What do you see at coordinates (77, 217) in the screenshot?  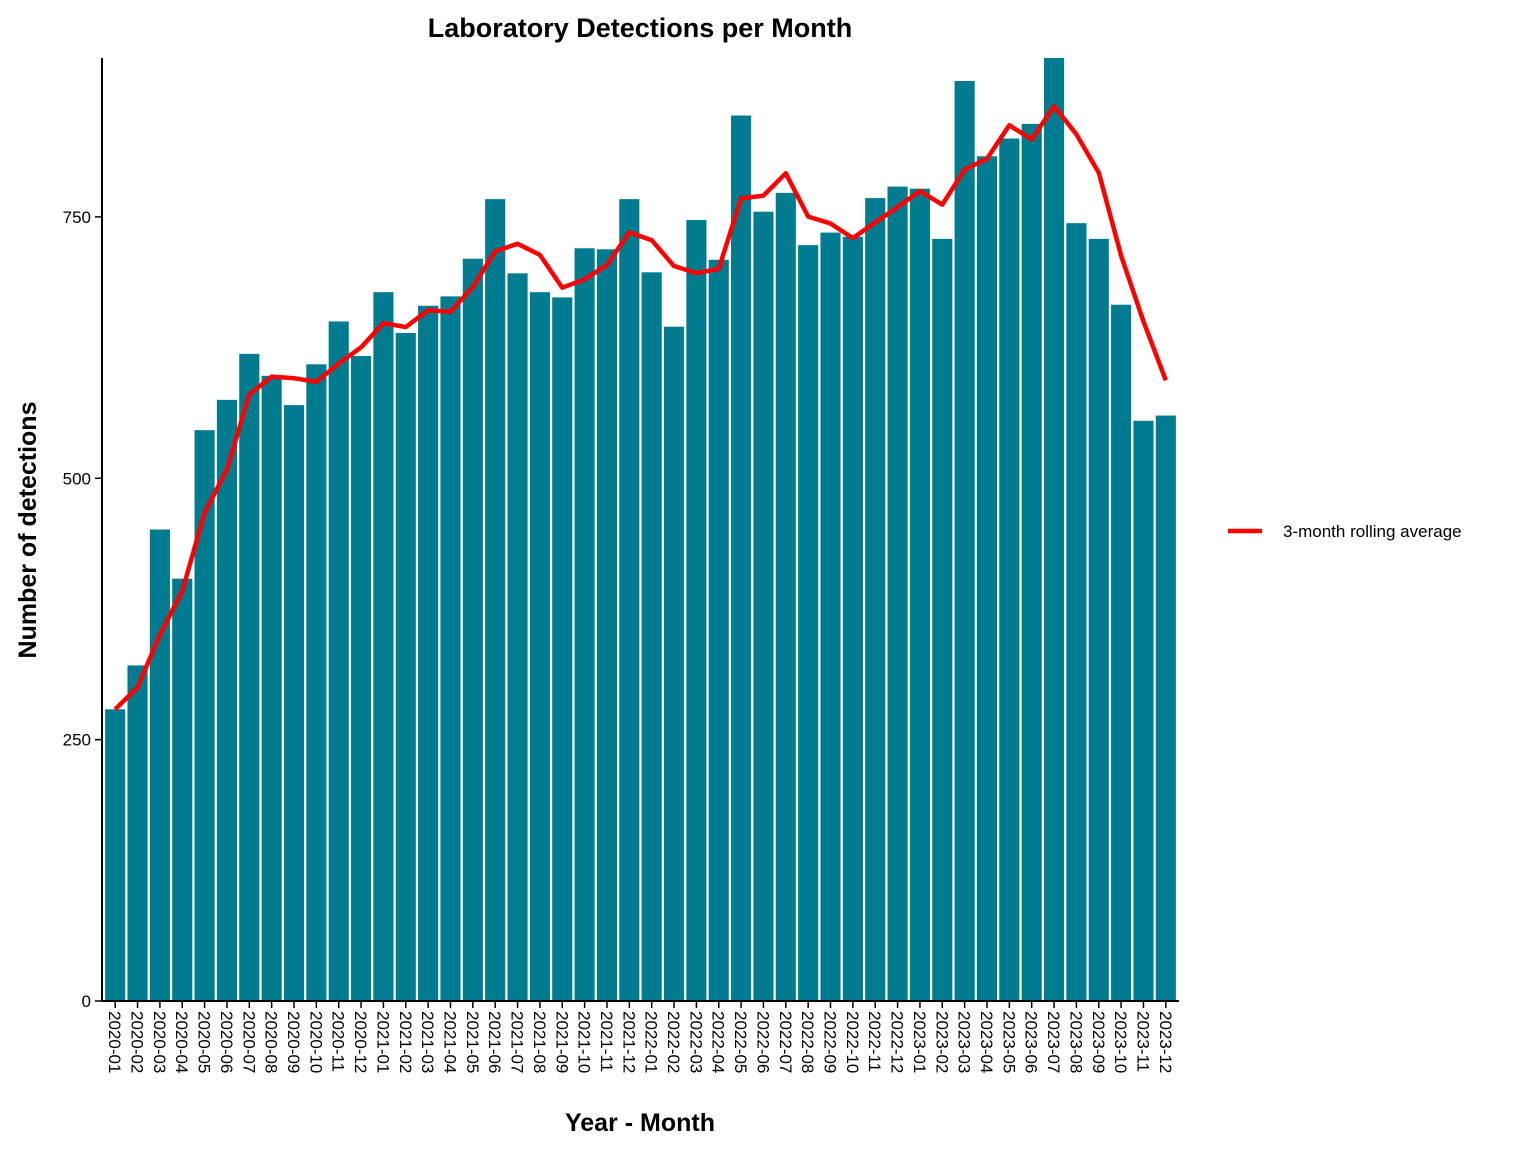 I see `y-tick-label: 750` at bounding box center [77, 217].